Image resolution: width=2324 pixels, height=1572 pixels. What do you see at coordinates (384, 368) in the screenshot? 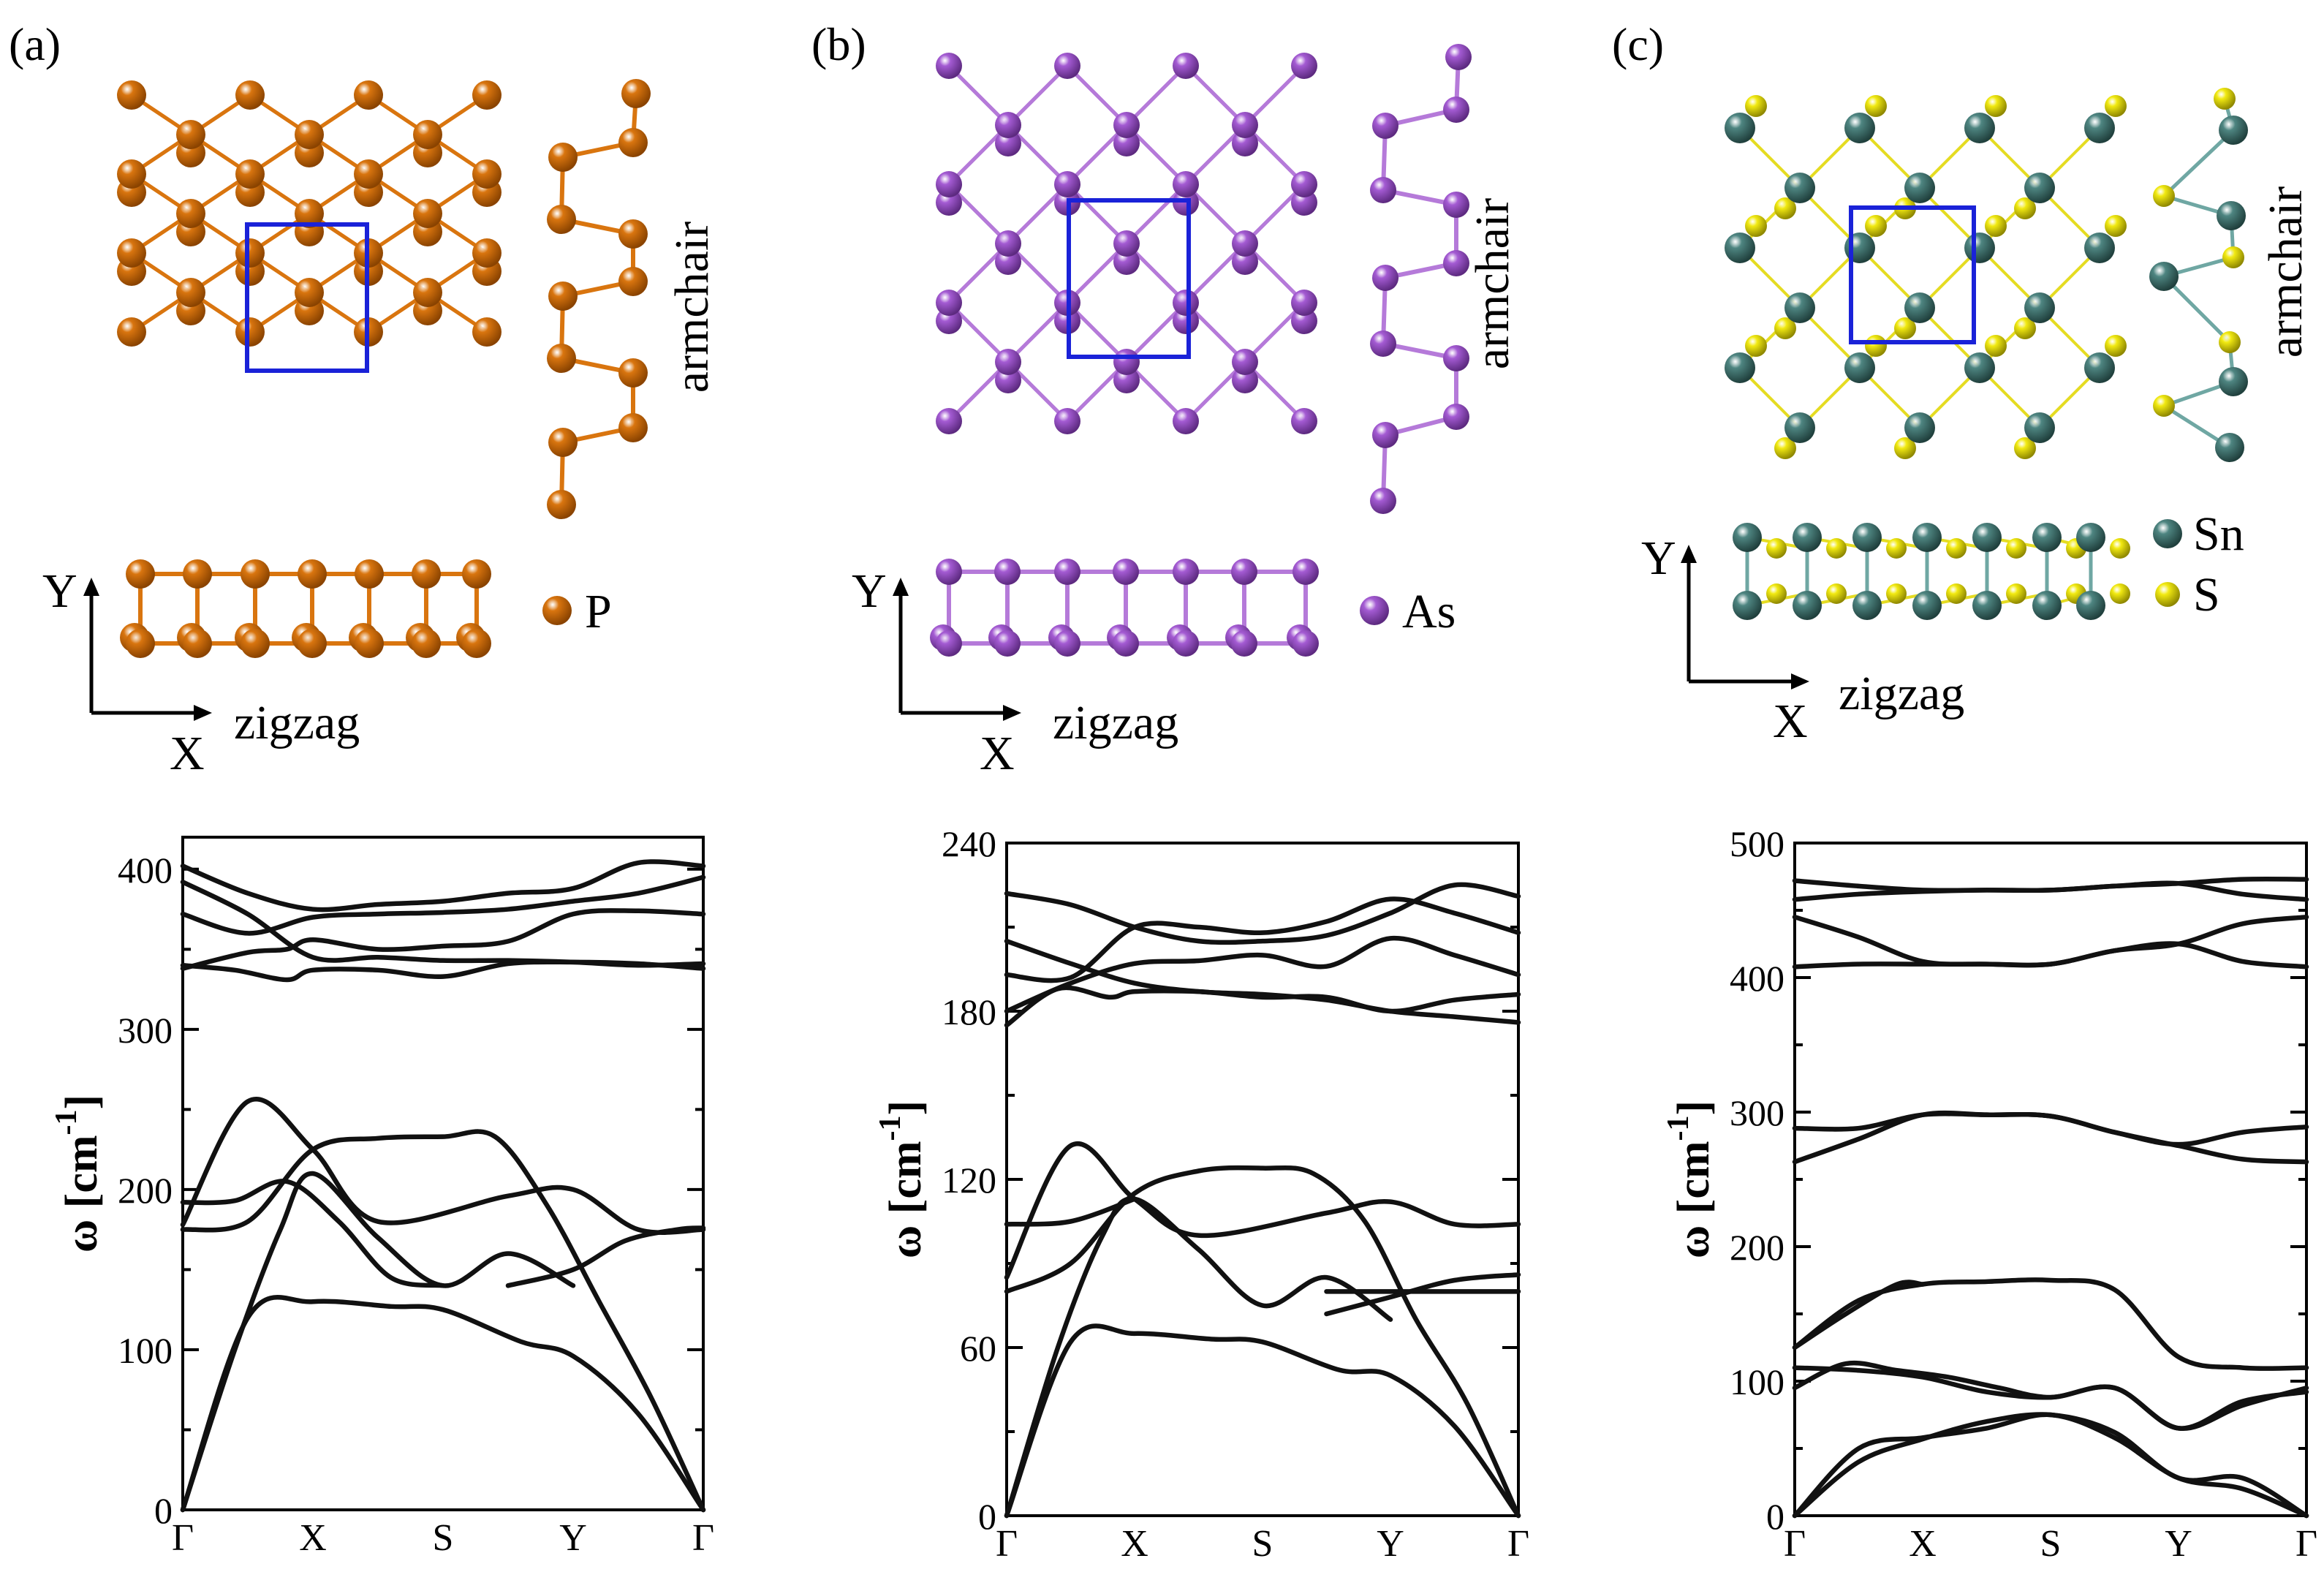
I see `structure-panel-a` at bounding box center [384, 368].